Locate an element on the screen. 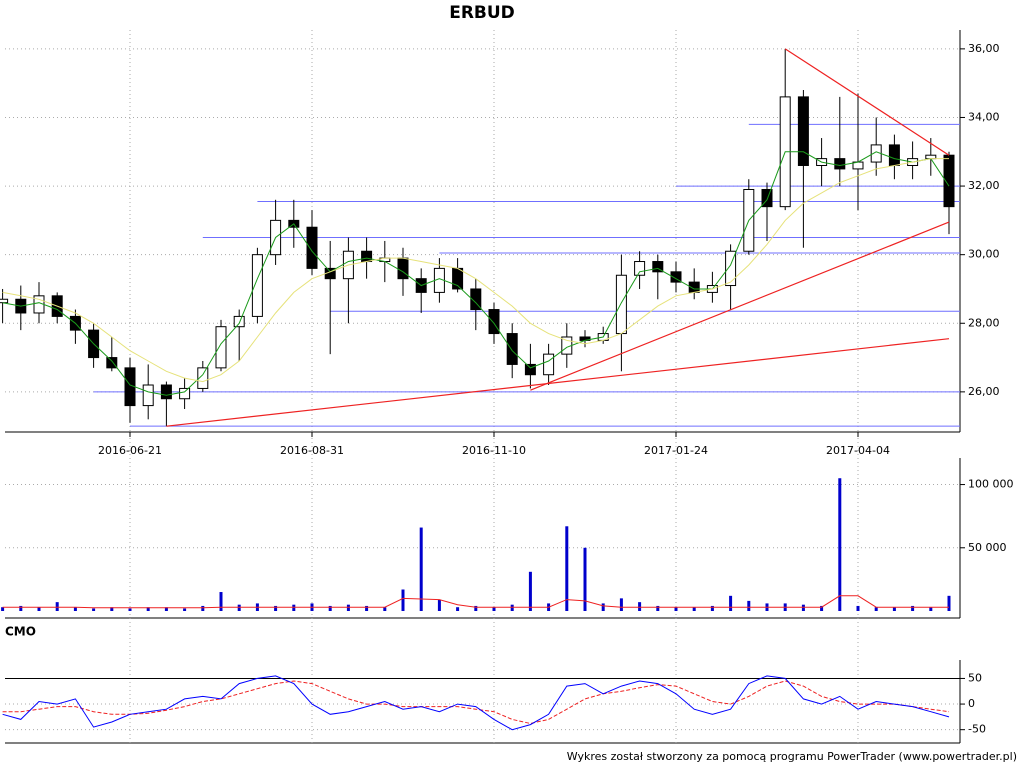  y-tick-label: 50 is located at coordinates (975, 677).